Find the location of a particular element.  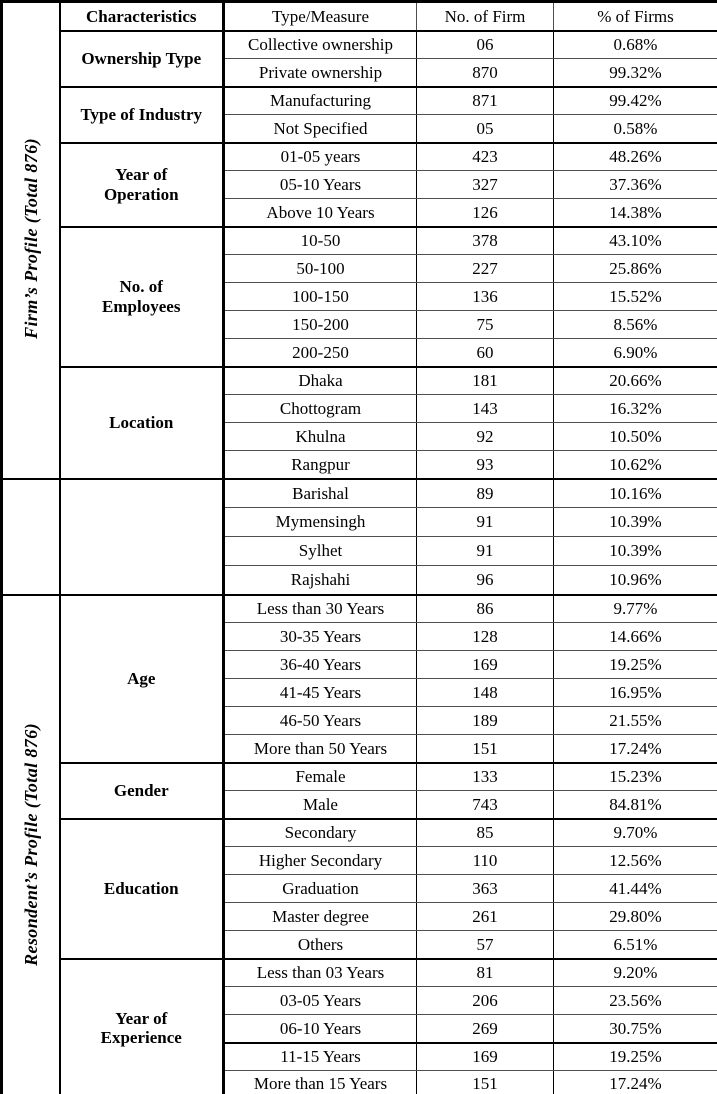

table-row: 46-50 Years 189 21.55% is located at coordinates (359, 720).